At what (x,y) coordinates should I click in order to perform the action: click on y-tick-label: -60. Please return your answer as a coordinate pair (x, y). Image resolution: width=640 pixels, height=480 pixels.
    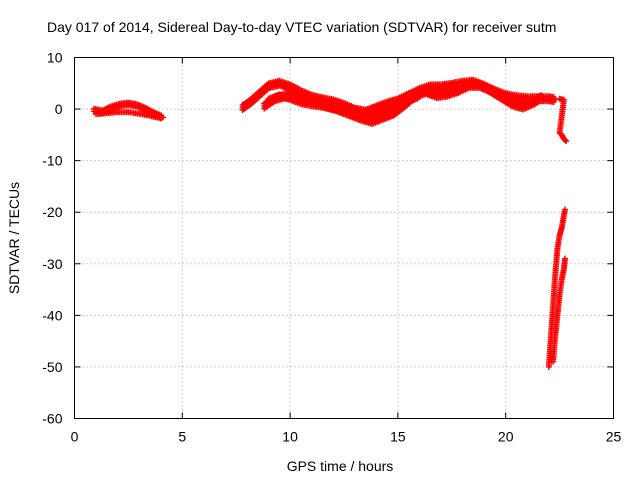
    Looking at the image, I should click on (52, 419).